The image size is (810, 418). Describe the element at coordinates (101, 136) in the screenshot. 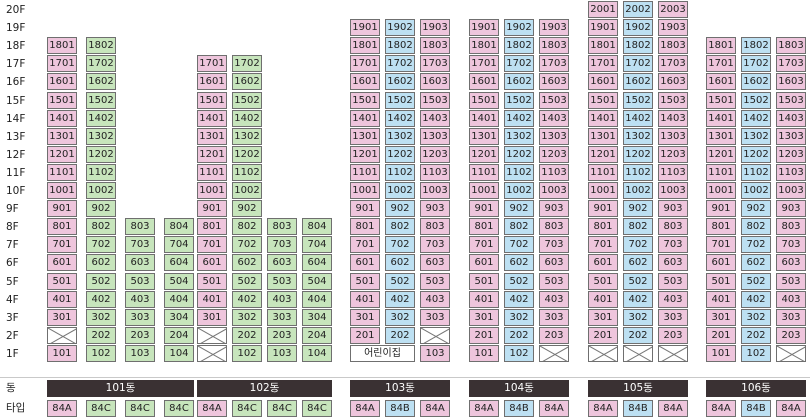

I see `unit-cell: 1302` at that location.